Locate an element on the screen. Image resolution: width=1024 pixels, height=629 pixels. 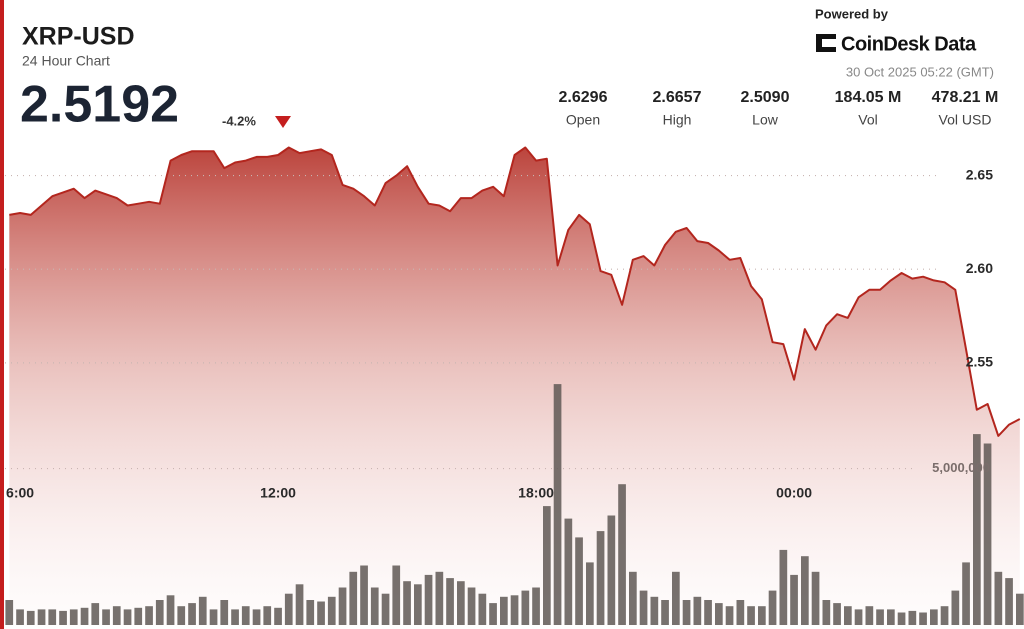
x-tick-label: 00:00 is located at coordinates (794, 493).